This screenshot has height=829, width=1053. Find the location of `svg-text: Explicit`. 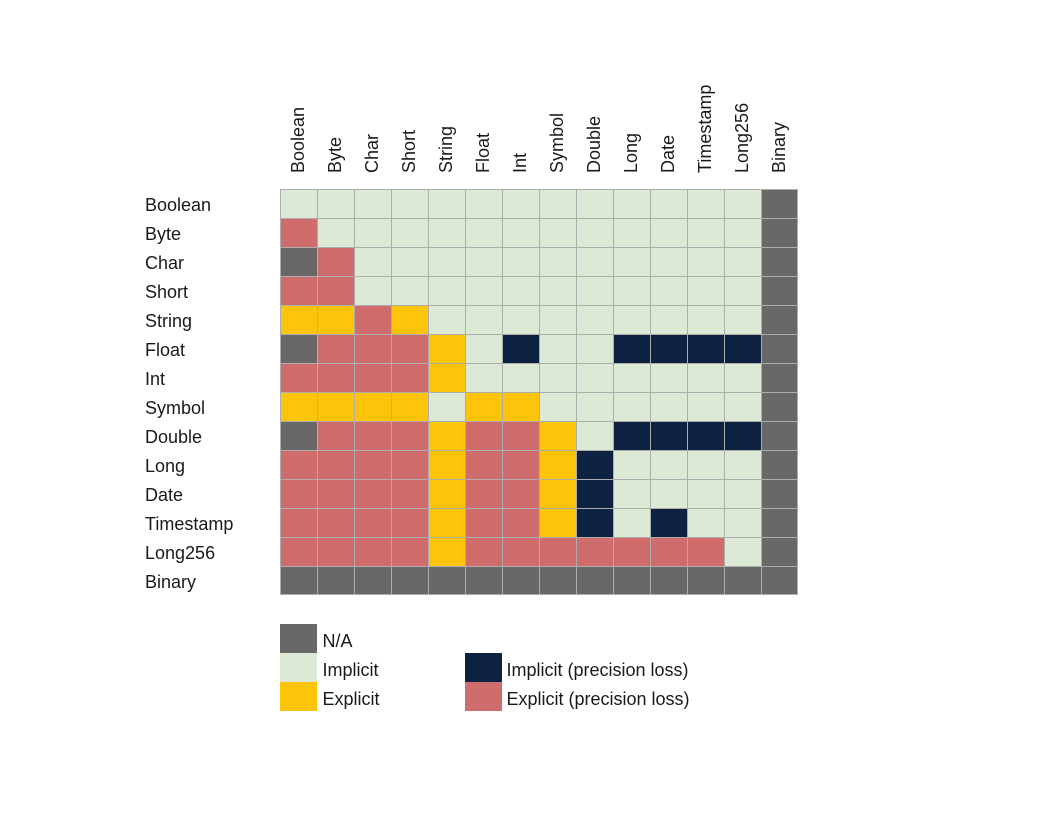

svg-text: Explicit is located at coordinates (351, 699).